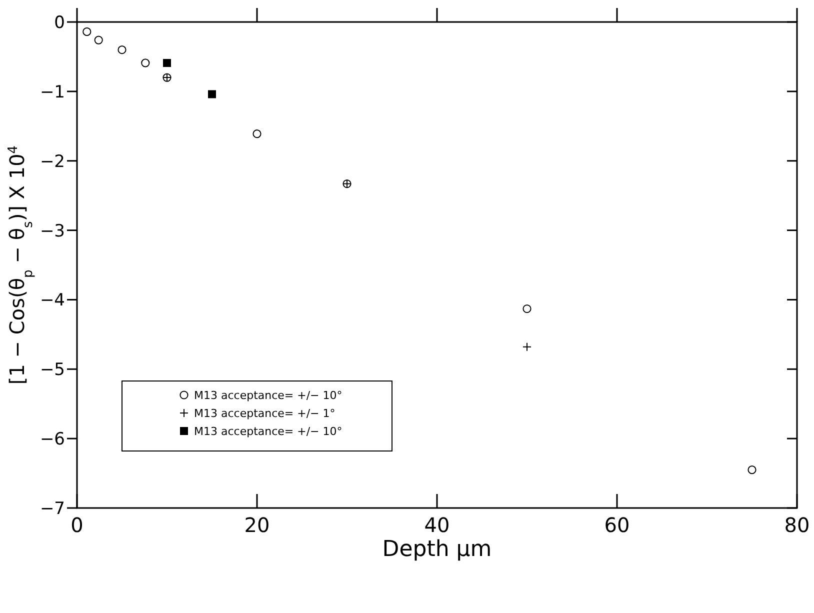 Image resolution: width=814 pixels, height=613 pixels. What do you see at coordinates (52, 509) in the screenshot?
I see `y-tick-label: −7` at bounding box center [52, 509].